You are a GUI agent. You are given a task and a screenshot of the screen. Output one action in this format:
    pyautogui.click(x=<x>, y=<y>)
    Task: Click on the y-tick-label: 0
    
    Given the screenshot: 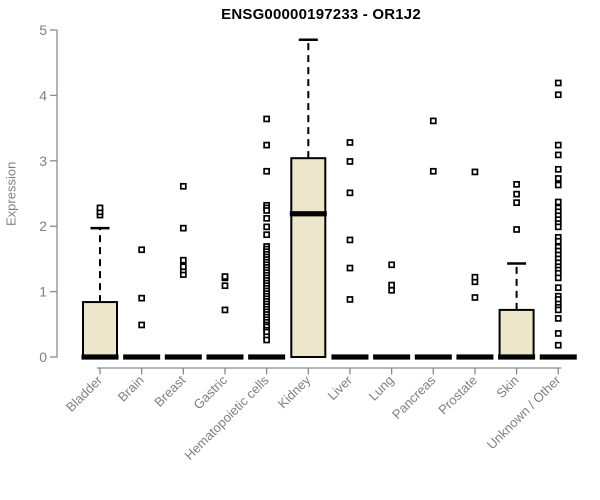 What is the action you would take?
    pyautogui.click(x=43, y=357)
    